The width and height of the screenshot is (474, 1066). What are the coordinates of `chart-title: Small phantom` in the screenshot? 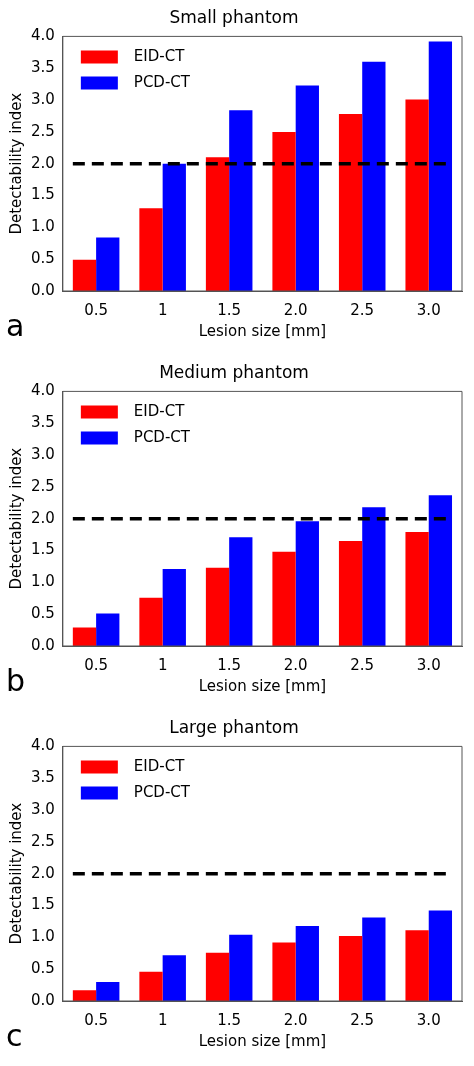 It's located at (234, 16).